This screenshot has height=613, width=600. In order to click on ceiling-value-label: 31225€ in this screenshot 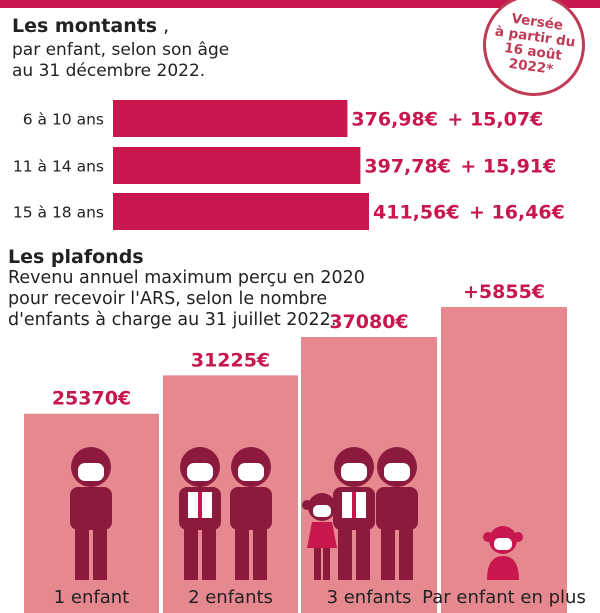, I will do `click(230, 360)`.